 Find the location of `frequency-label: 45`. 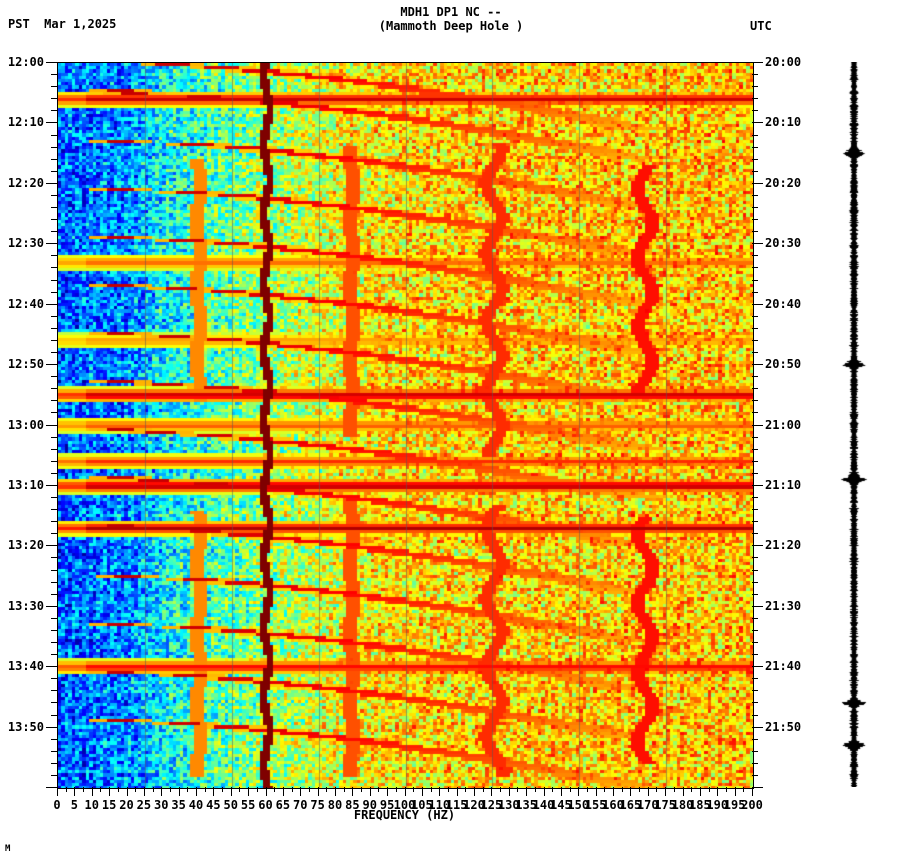

frequency-label: 45 is located at coordinates (213, 805).